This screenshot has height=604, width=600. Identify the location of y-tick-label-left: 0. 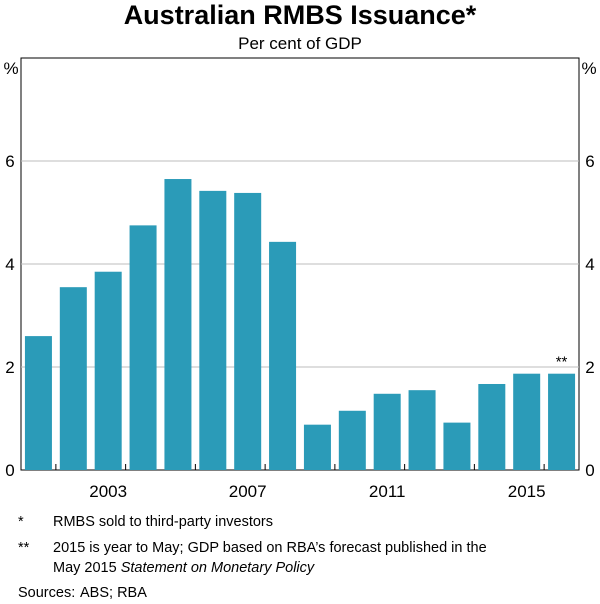
(9, 470).